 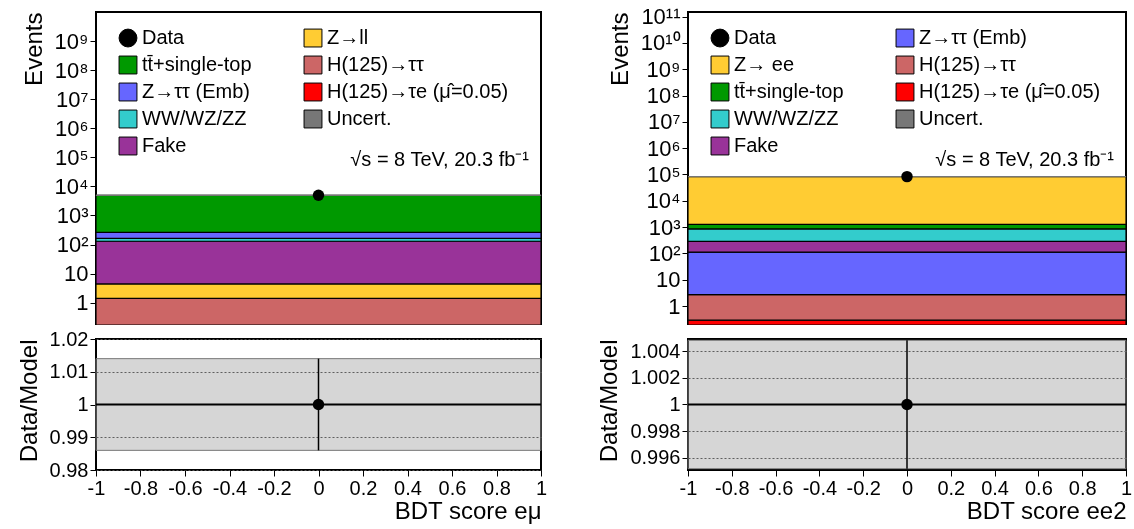 I want to click on y-tick-label: 10¹¹, so click(x=661, y=17).